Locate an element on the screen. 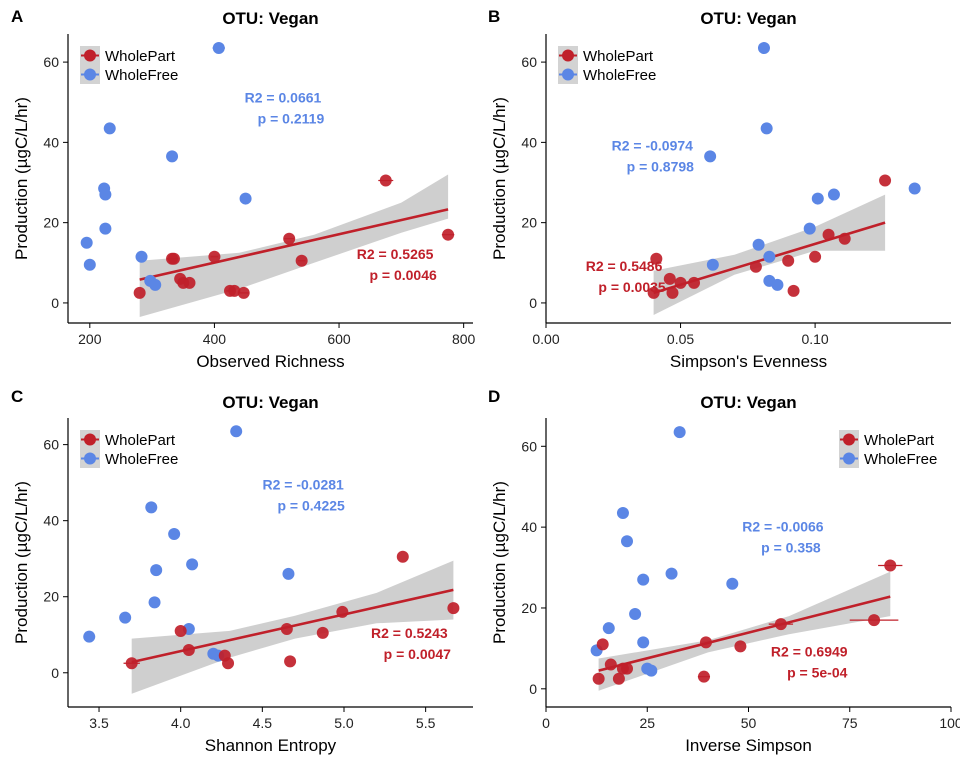 This screenshot has width=960, height=768. p-value-label: p = 0.0035 is located at coordinates (632, 287).